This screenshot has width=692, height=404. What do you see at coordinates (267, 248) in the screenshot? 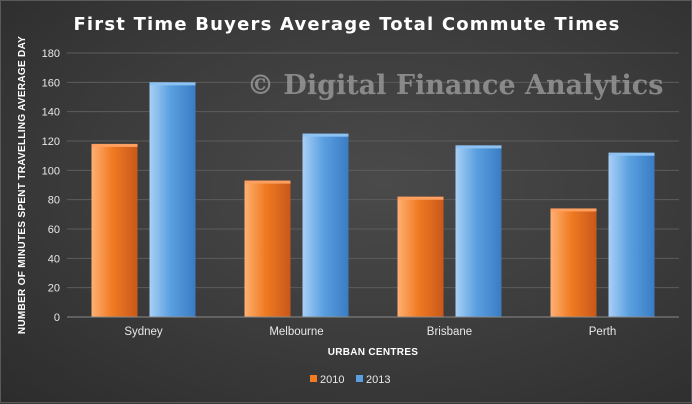
I see `bar-2010-melbourne` at bounding box center [267, 248].